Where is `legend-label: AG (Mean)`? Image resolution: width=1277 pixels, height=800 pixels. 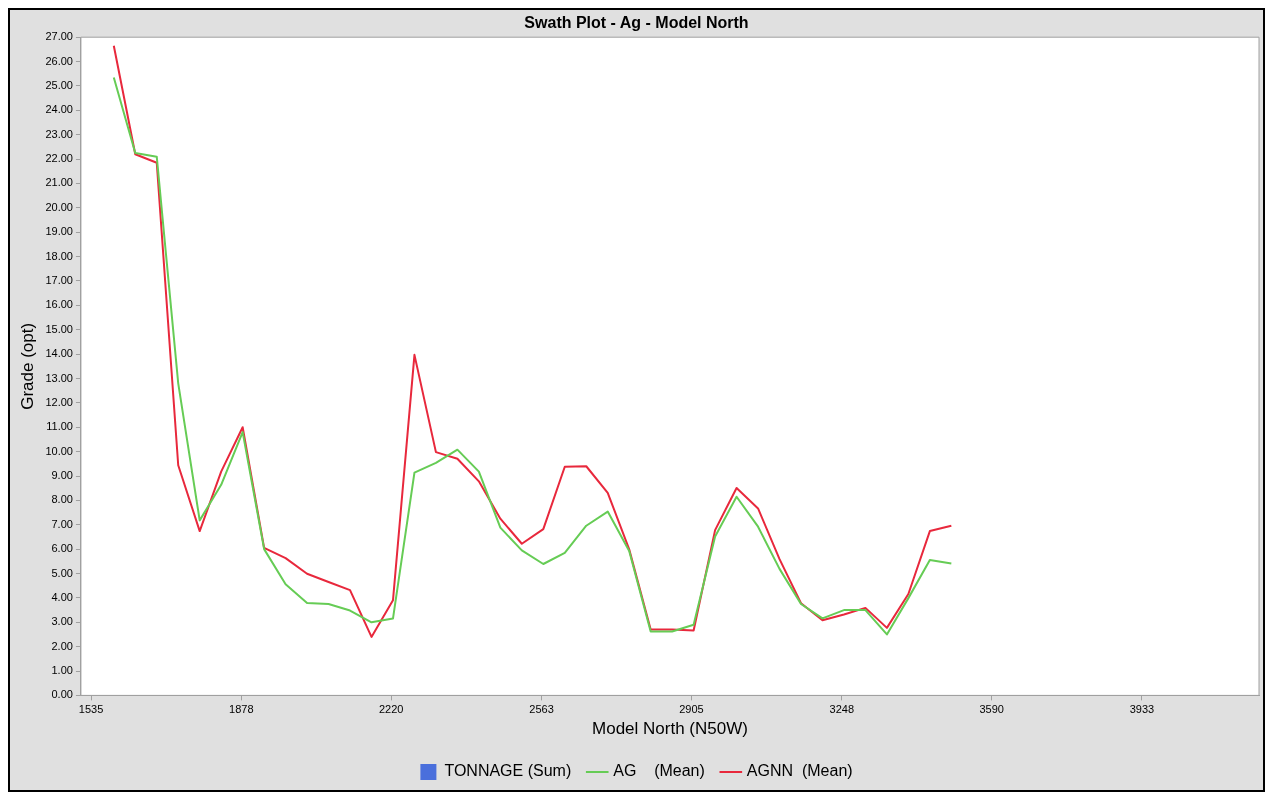 legend-label: AG (Mean) is located at coordinates (659, 771).